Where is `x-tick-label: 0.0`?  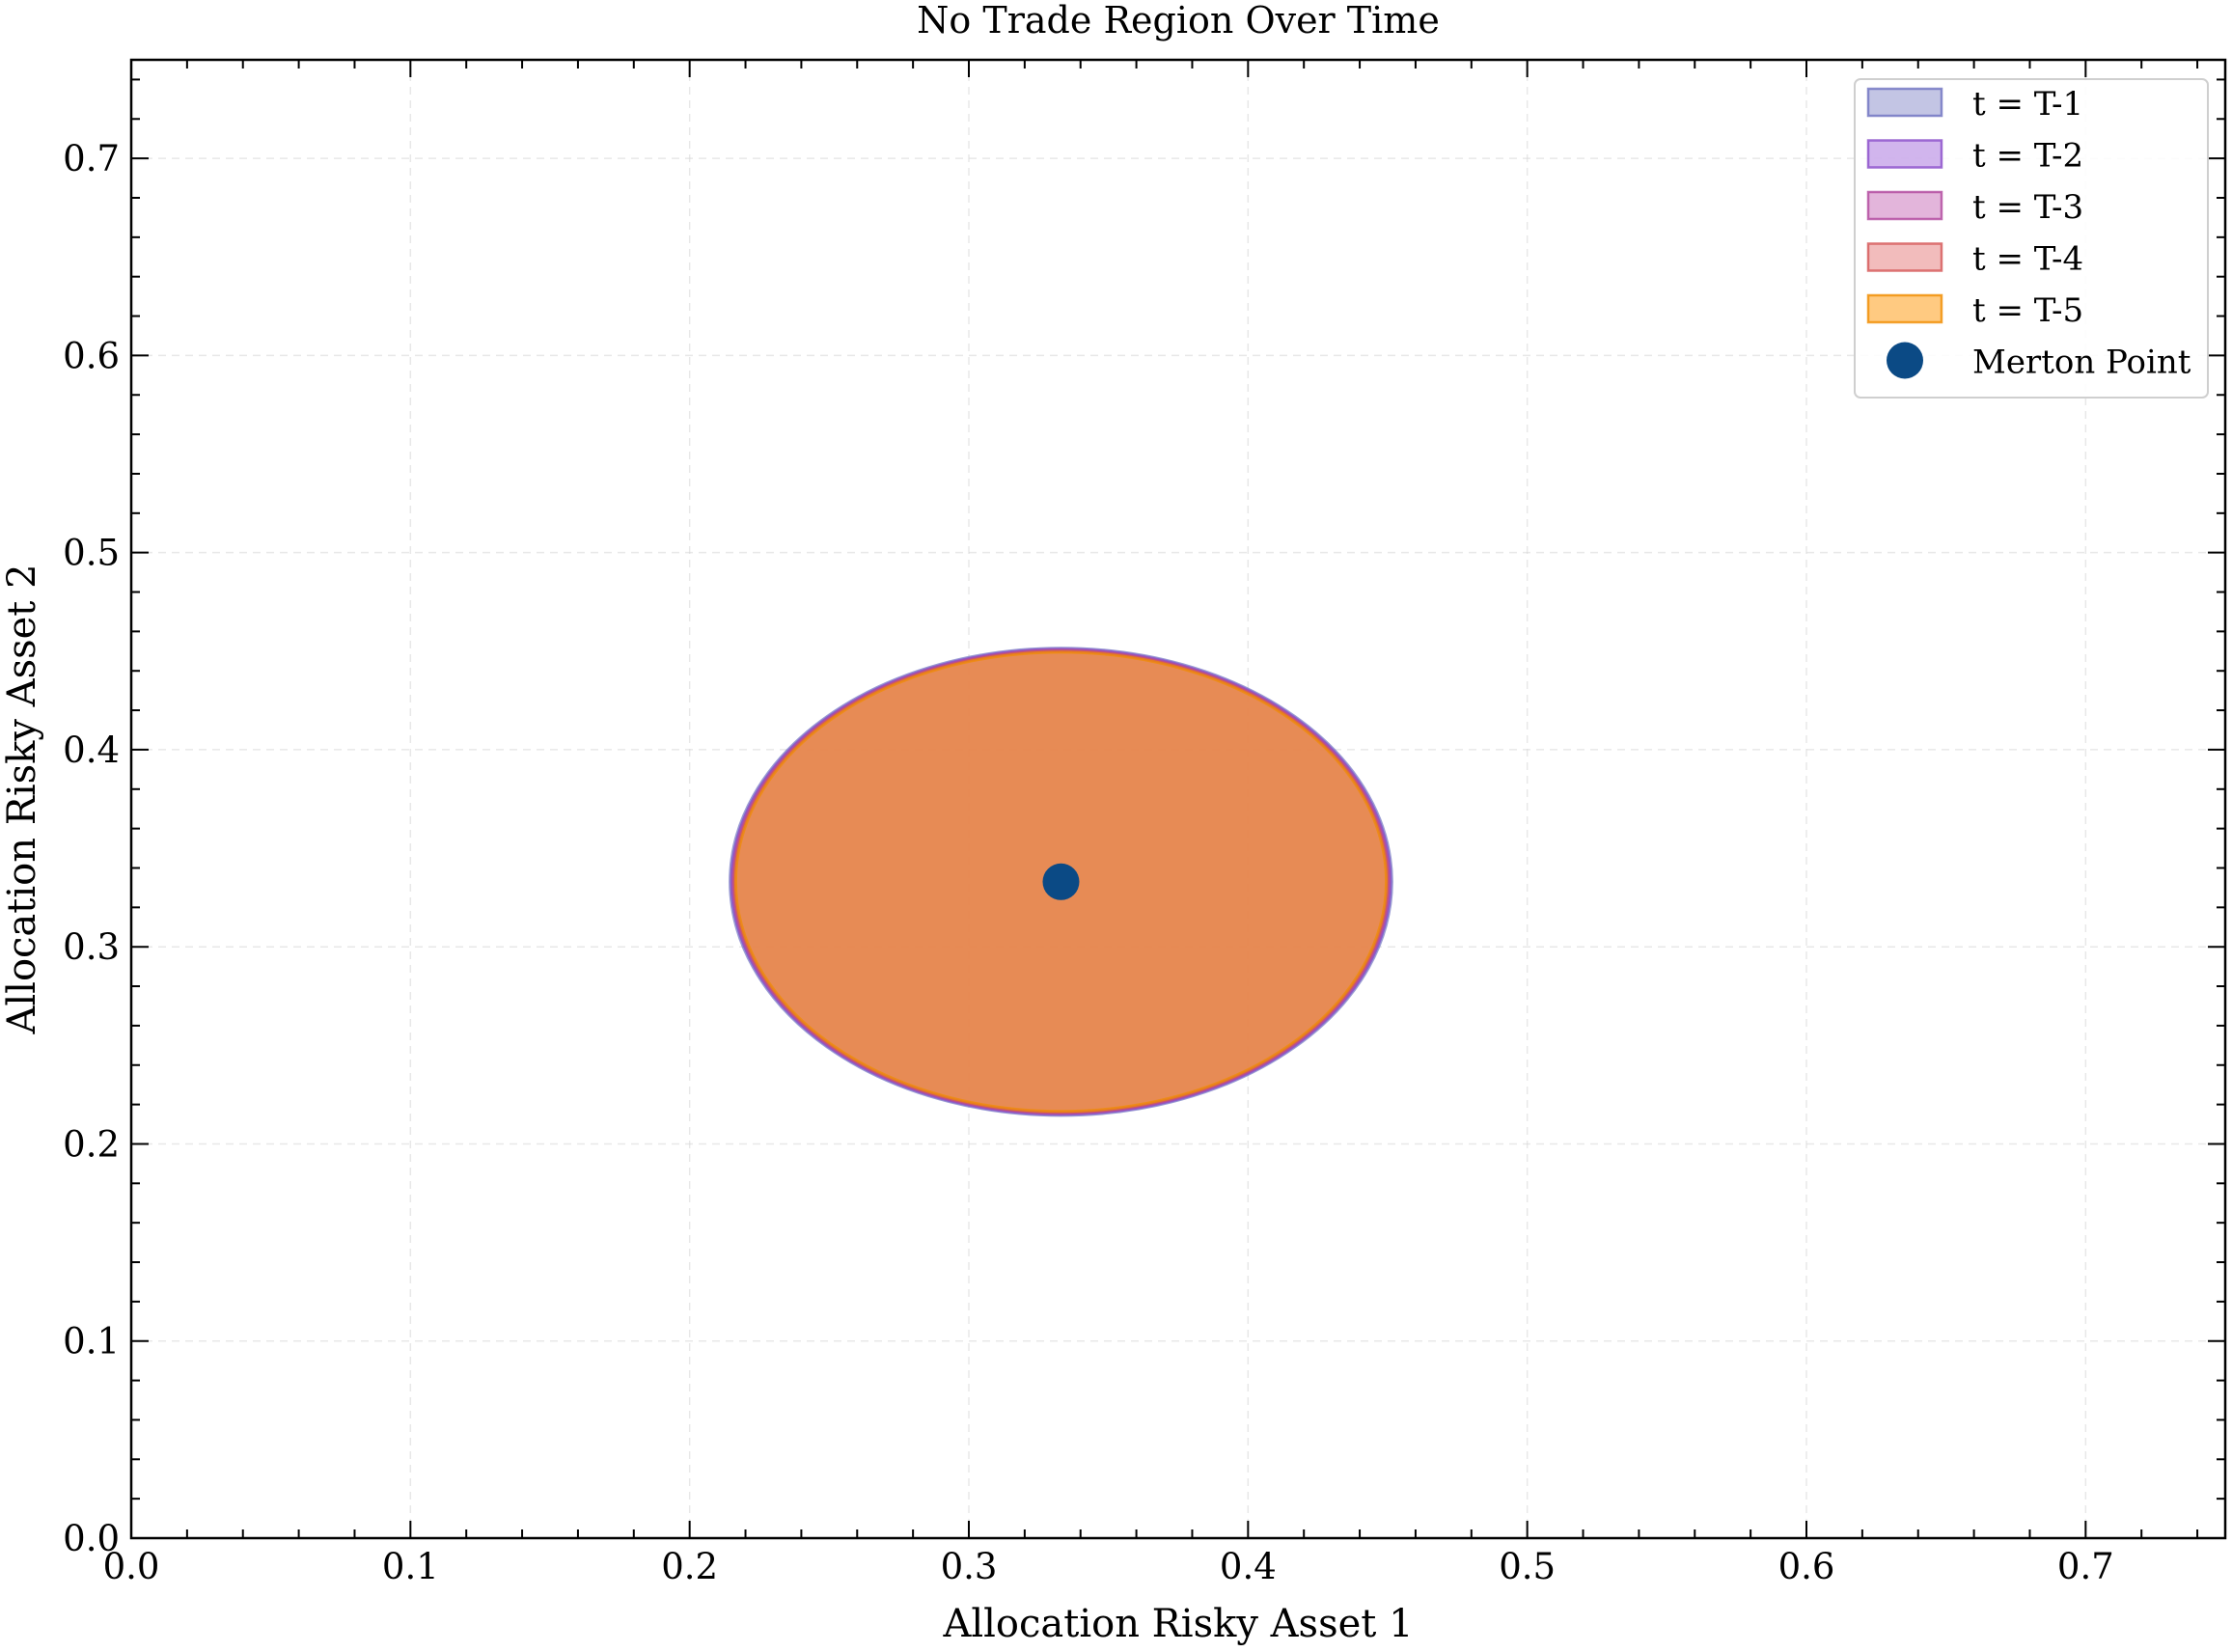 x-tick-label: 0.0 is located at coordinates (131, 1566).